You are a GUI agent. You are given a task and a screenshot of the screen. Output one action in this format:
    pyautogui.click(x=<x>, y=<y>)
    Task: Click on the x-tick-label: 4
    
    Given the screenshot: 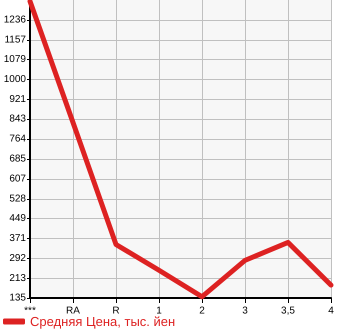 What is the action you would take?
    pyautogui.click(x=331, y=311)
    